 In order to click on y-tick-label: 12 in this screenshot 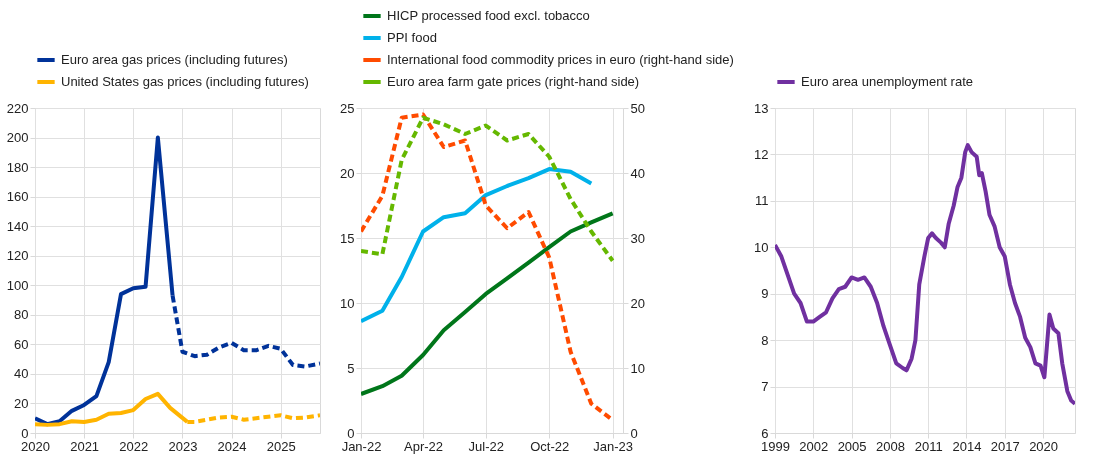, I will do `click(761, 154)`.